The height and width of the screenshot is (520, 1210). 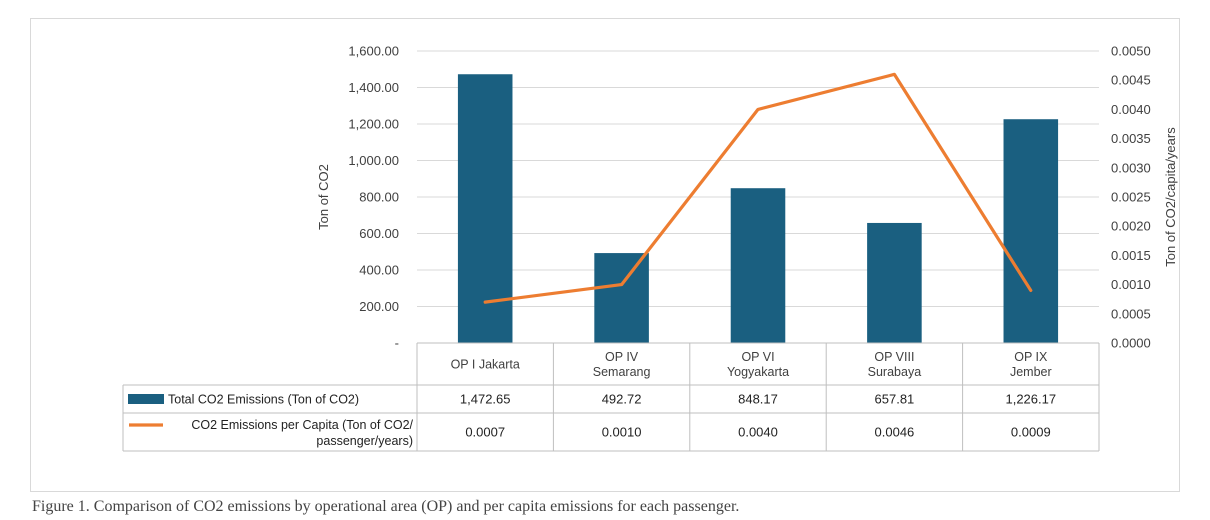 What do you see at coordinates (1131, 167) in the screenshot?
I see `y-right-tick-label: 0.0030` at bounding box center [1131, 167].